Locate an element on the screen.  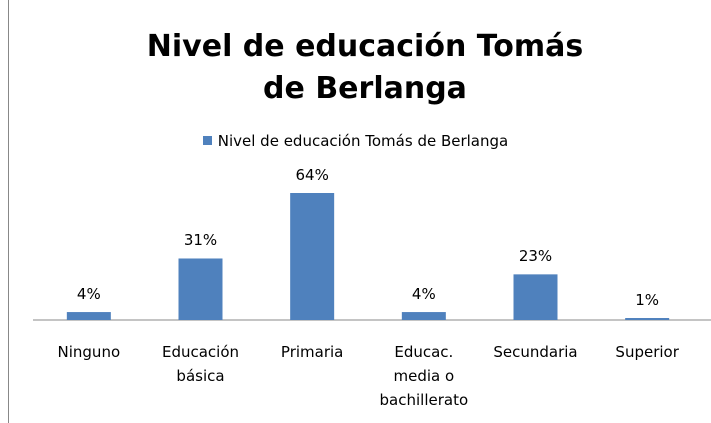
x-tick-label: Educac. media o bachillerato is located at coordinates (424, 376).